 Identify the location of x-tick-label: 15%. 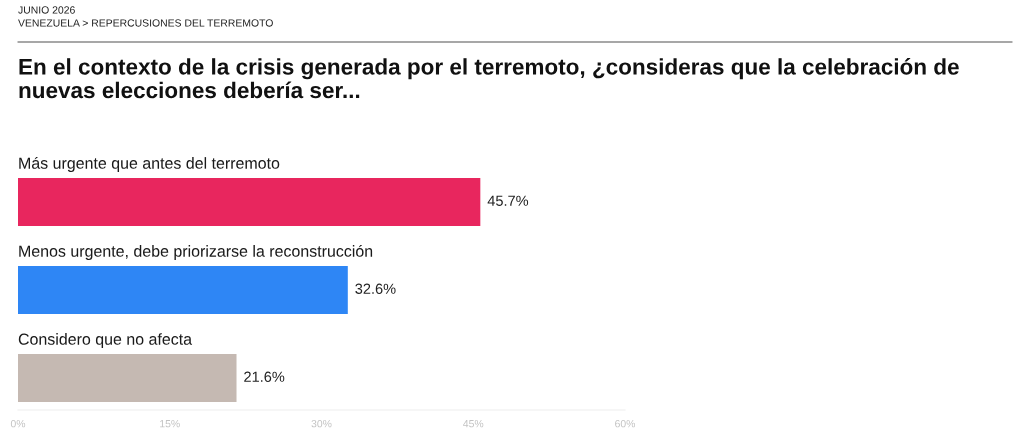
(170, 424).